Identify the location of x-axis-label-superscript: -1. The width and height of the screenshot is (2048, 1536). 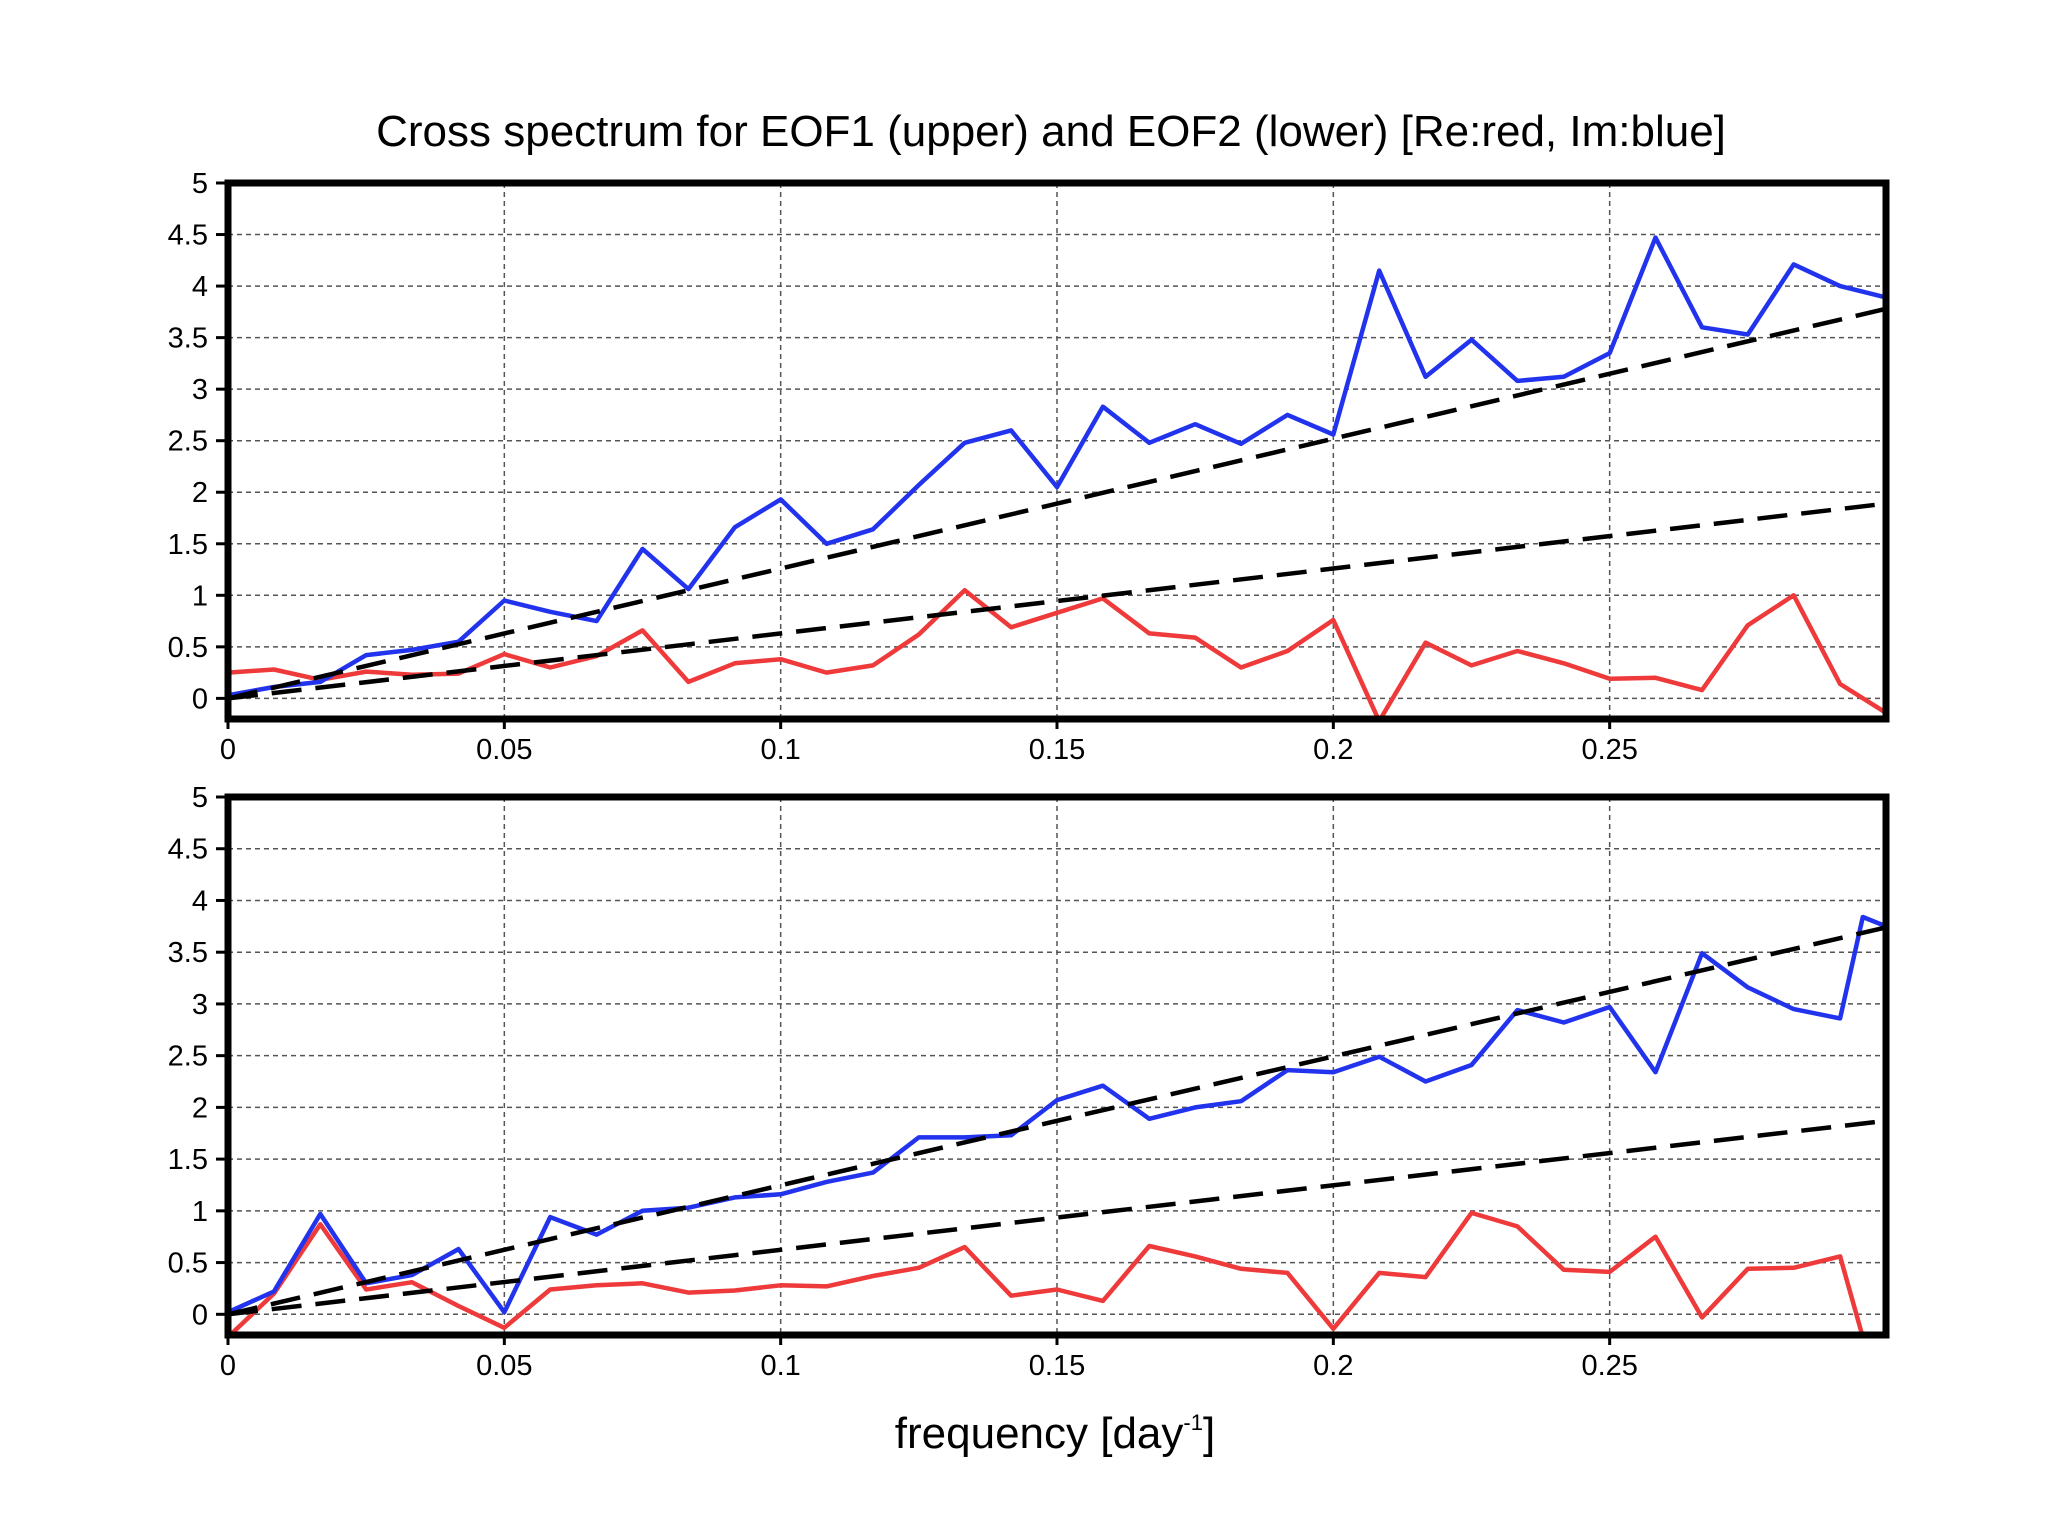
(1193, 1422).